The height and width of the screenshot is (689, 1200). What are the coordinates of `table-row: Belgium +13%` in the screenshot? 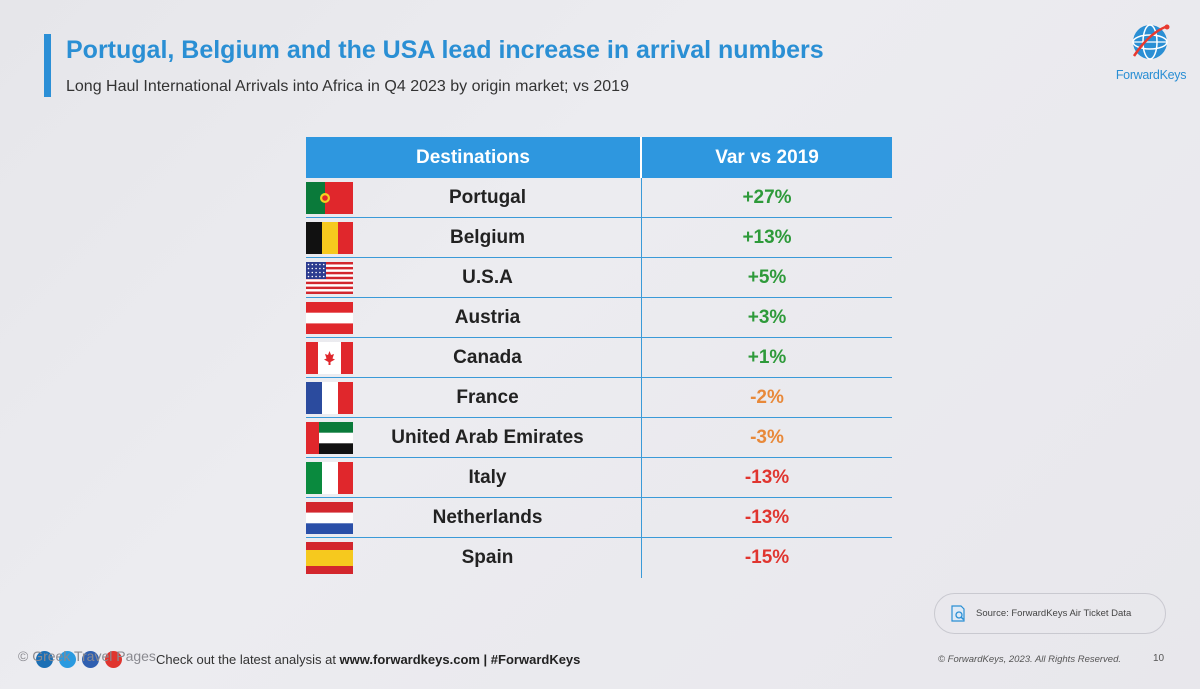 It's located at (599, 238).